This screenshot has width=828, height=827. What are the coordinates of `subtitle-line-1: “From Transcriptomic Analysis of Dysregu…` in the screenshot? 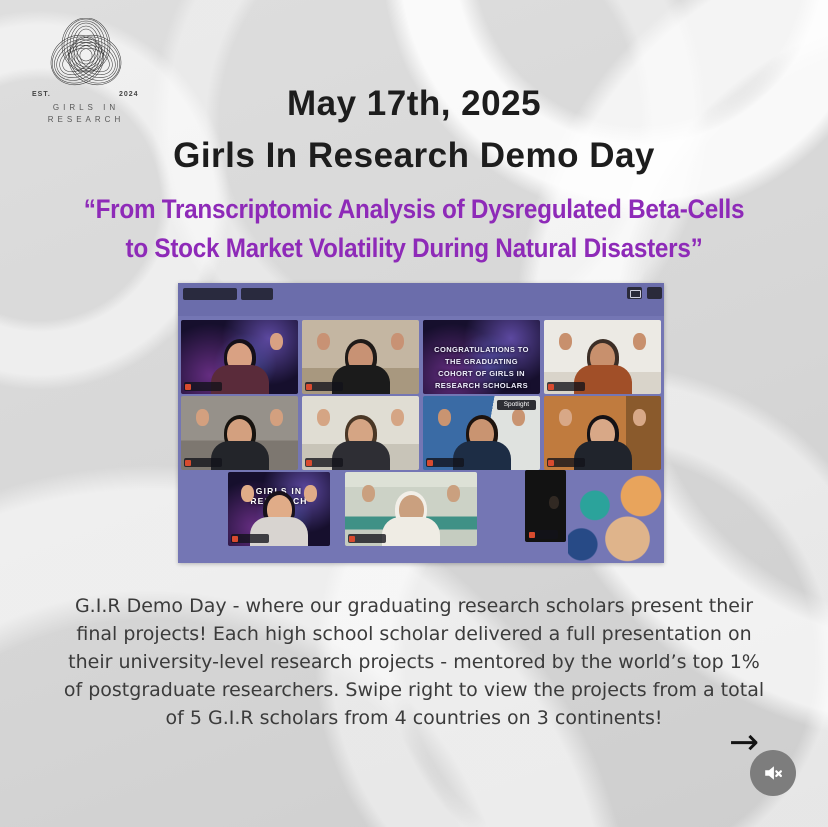 It's located at (414, 209).